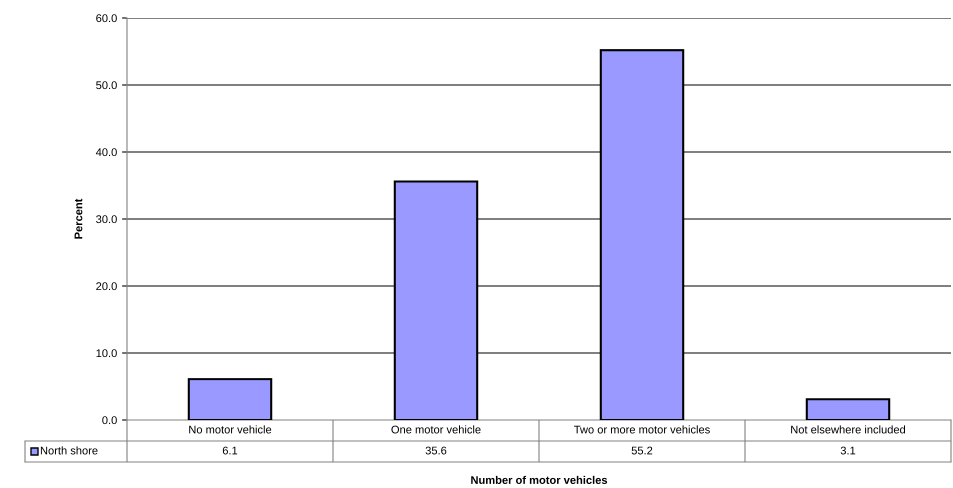  Describe the element at coordinates (106, 286) in the screenshot. I see `y-tick-label: 20.0` at that location.